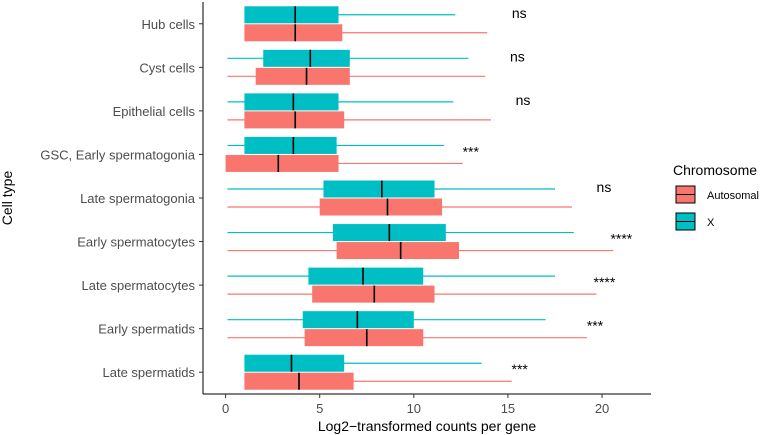 This screenshot has height=435, width=763. What do you see at coordinates (154, 111) in the screenshot?
I see `y-tick-label: Epithelial cells` at bounding box center [154, 111].